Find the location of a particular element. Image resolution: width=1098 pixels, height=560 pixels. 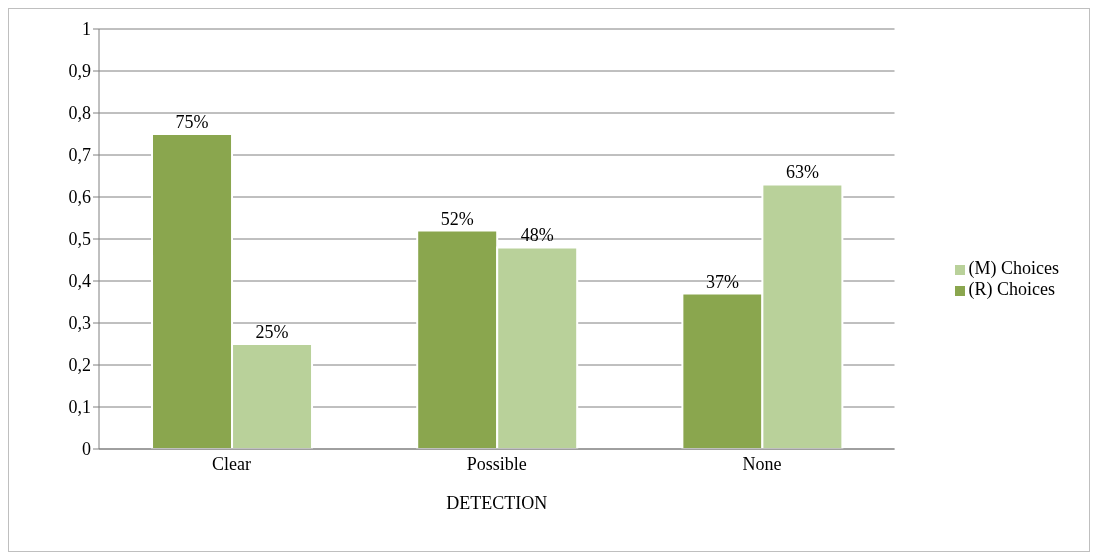

data-label: 75% is located at coordinates (192, 122).